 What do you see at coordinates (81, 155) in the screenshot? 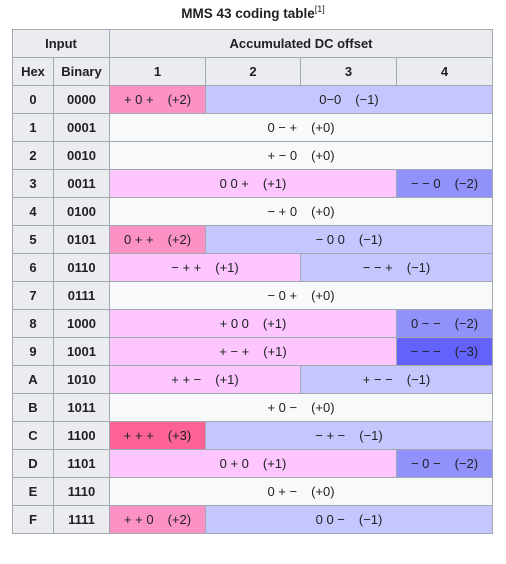
I see `binary-cell: 0010` at bounding box center [81, 155].